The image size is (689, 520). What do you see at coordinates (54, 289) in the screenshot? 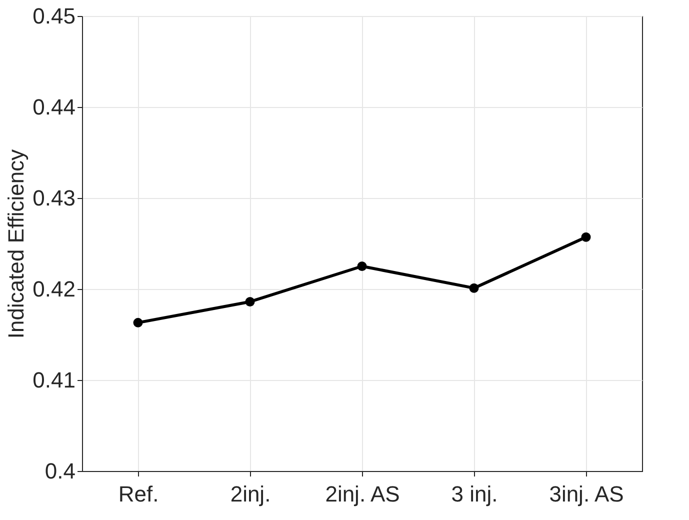
I see `y-tick-label: 0.42` at bounding box center [54, 289].